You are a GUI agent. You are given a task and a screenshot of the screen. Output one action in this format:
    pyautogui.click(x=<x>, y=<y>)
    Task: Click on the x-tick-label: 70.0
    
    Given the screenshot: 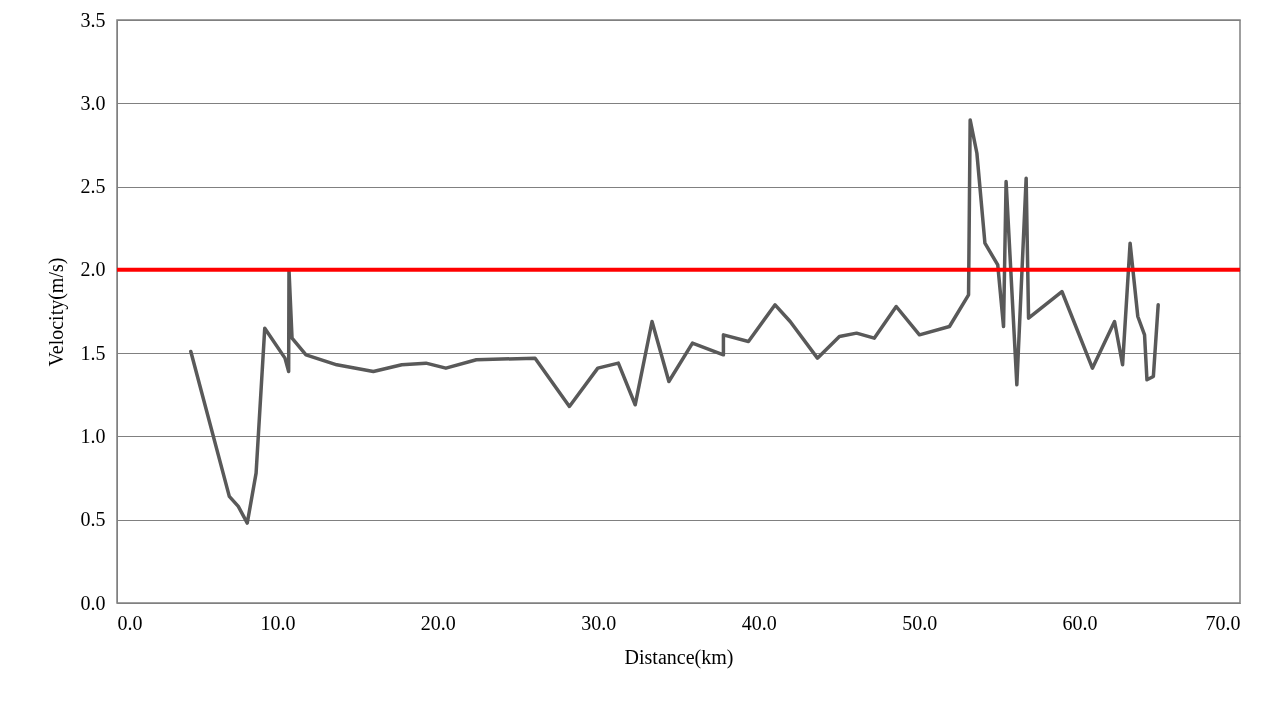 What is the action you would take?
    pyautogui.click(x=1223, y=622)
    